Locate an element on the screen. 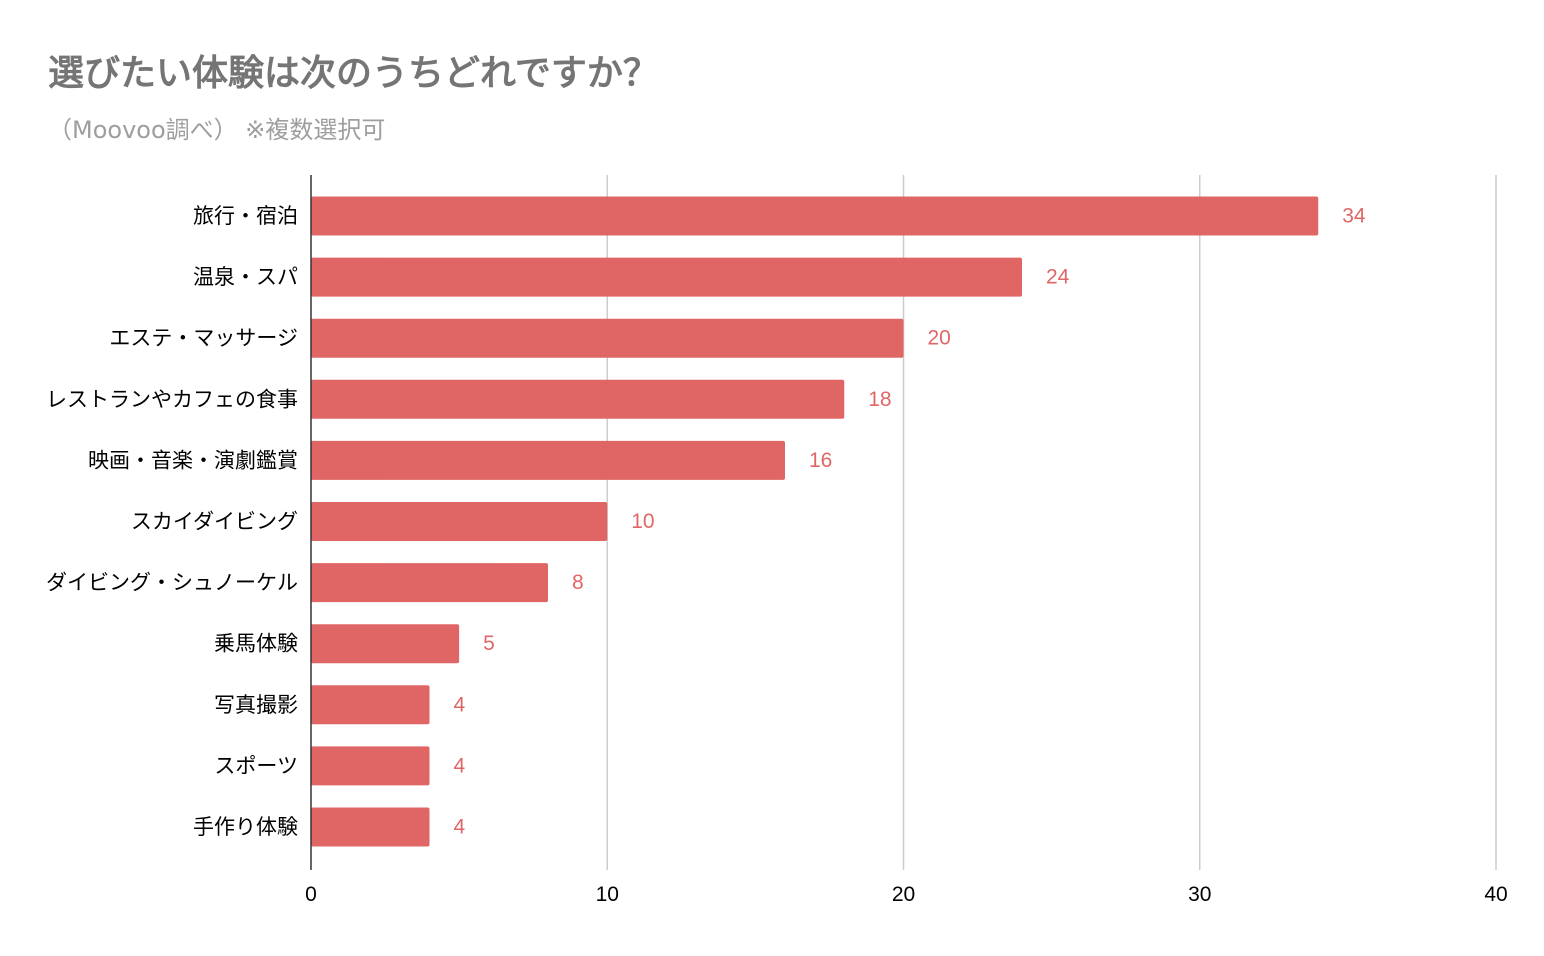  category-label: 旅行・宿泊 is located at coordinates (245, 216).